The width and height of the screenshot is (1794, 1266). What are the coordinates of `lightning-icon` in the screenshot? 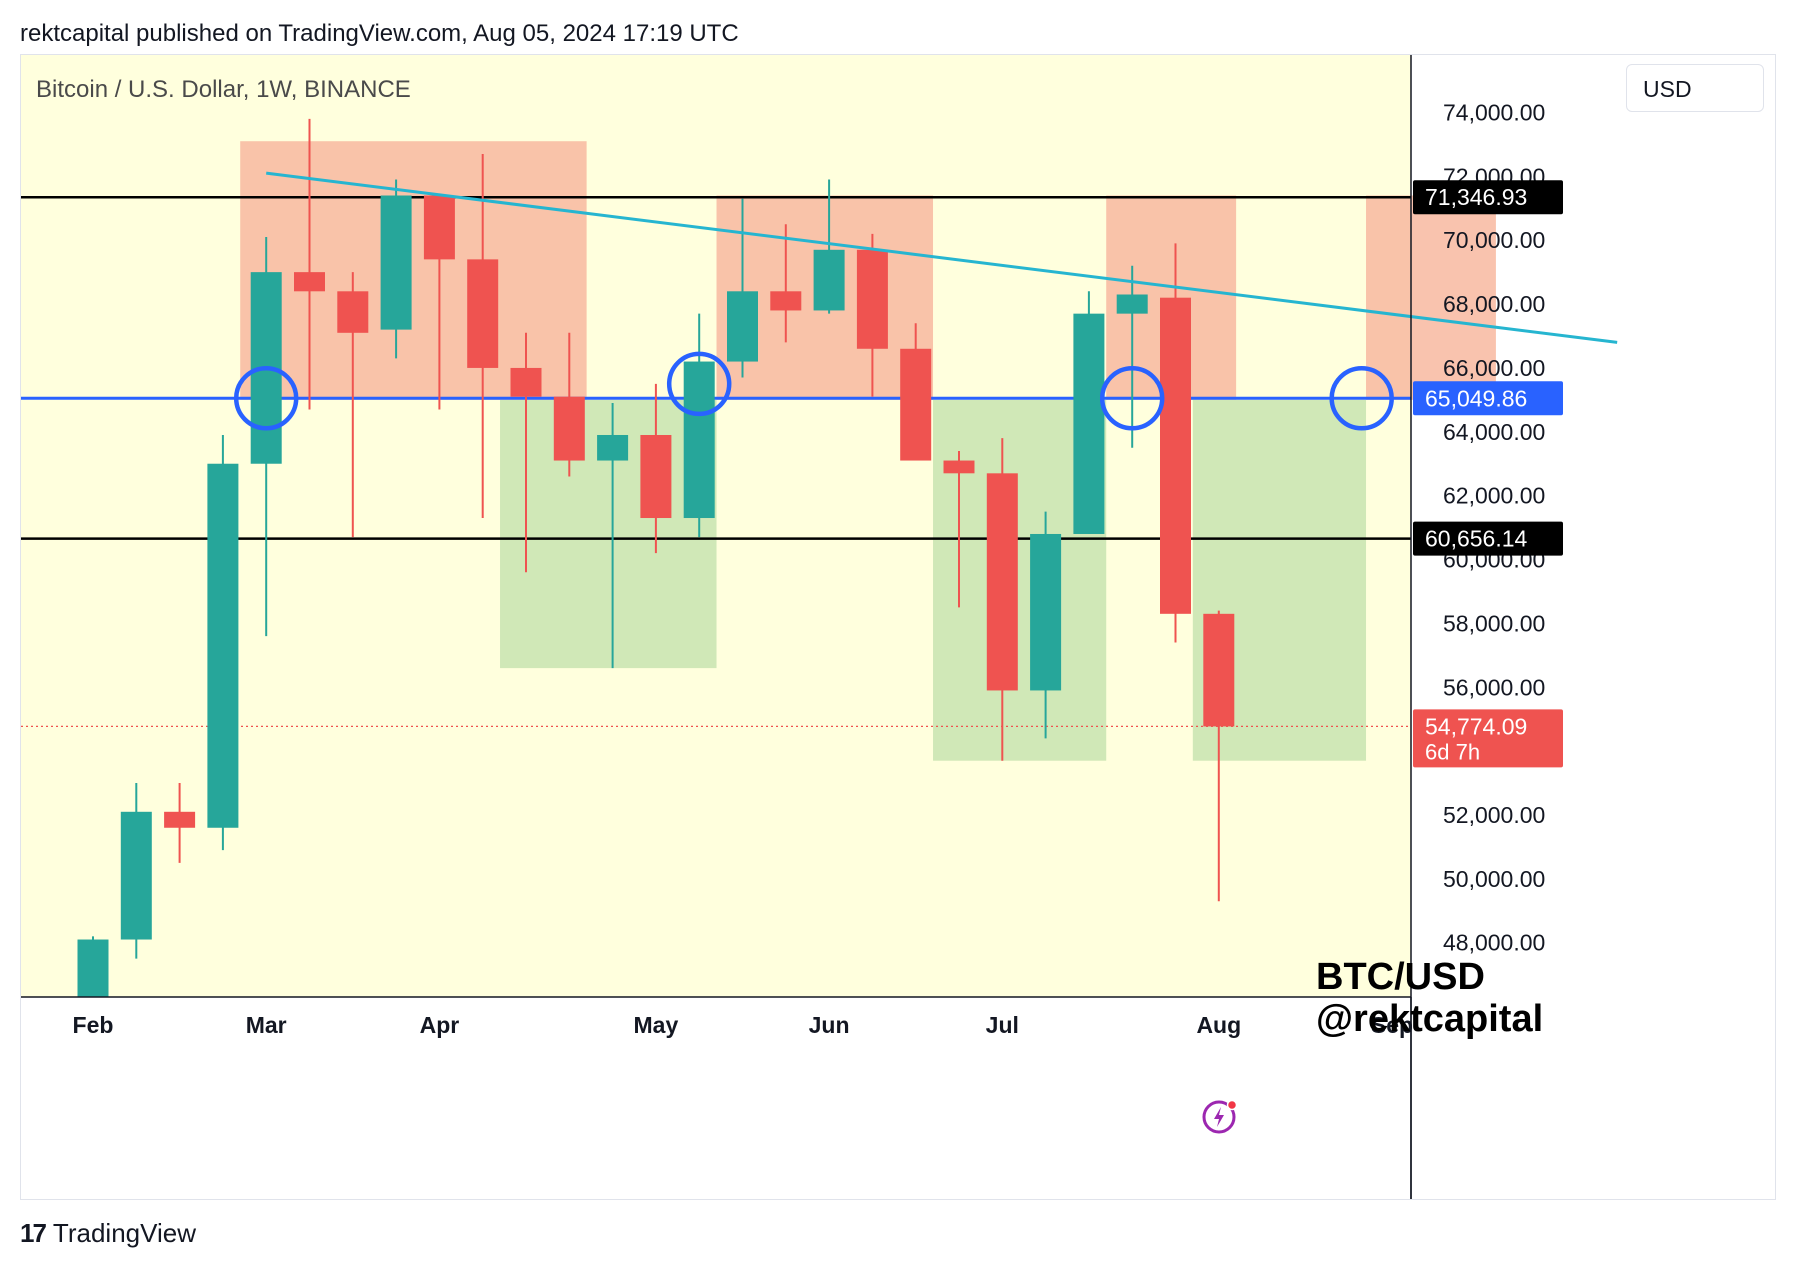 It's located at (1221, 1115).